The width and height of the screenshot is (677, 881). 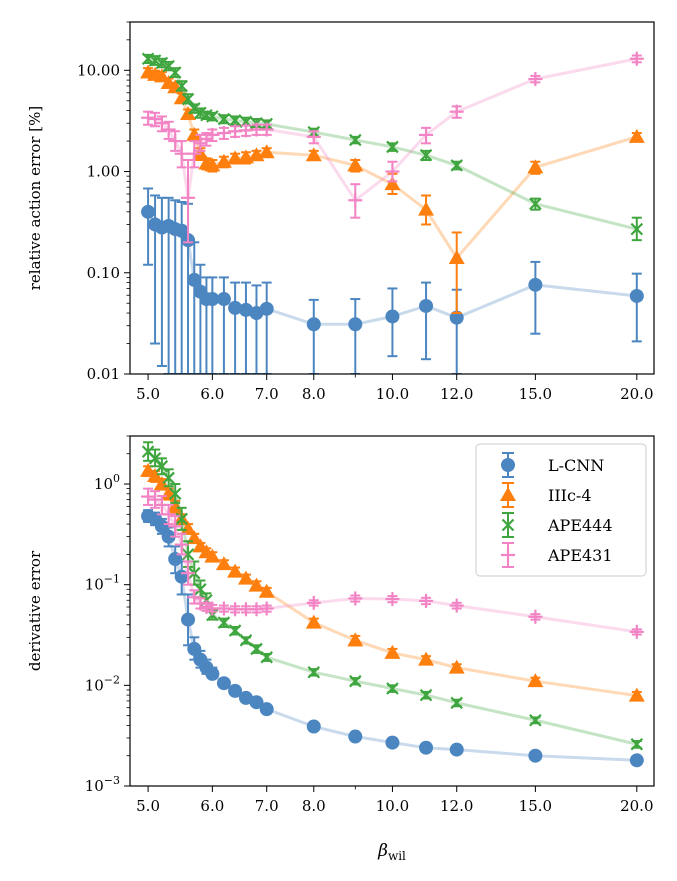 What do you see at coordinates (148, 806) in the screenshot?
I see `derivative-xtick-label-0: 5.0` at bounding box center [148, 806].